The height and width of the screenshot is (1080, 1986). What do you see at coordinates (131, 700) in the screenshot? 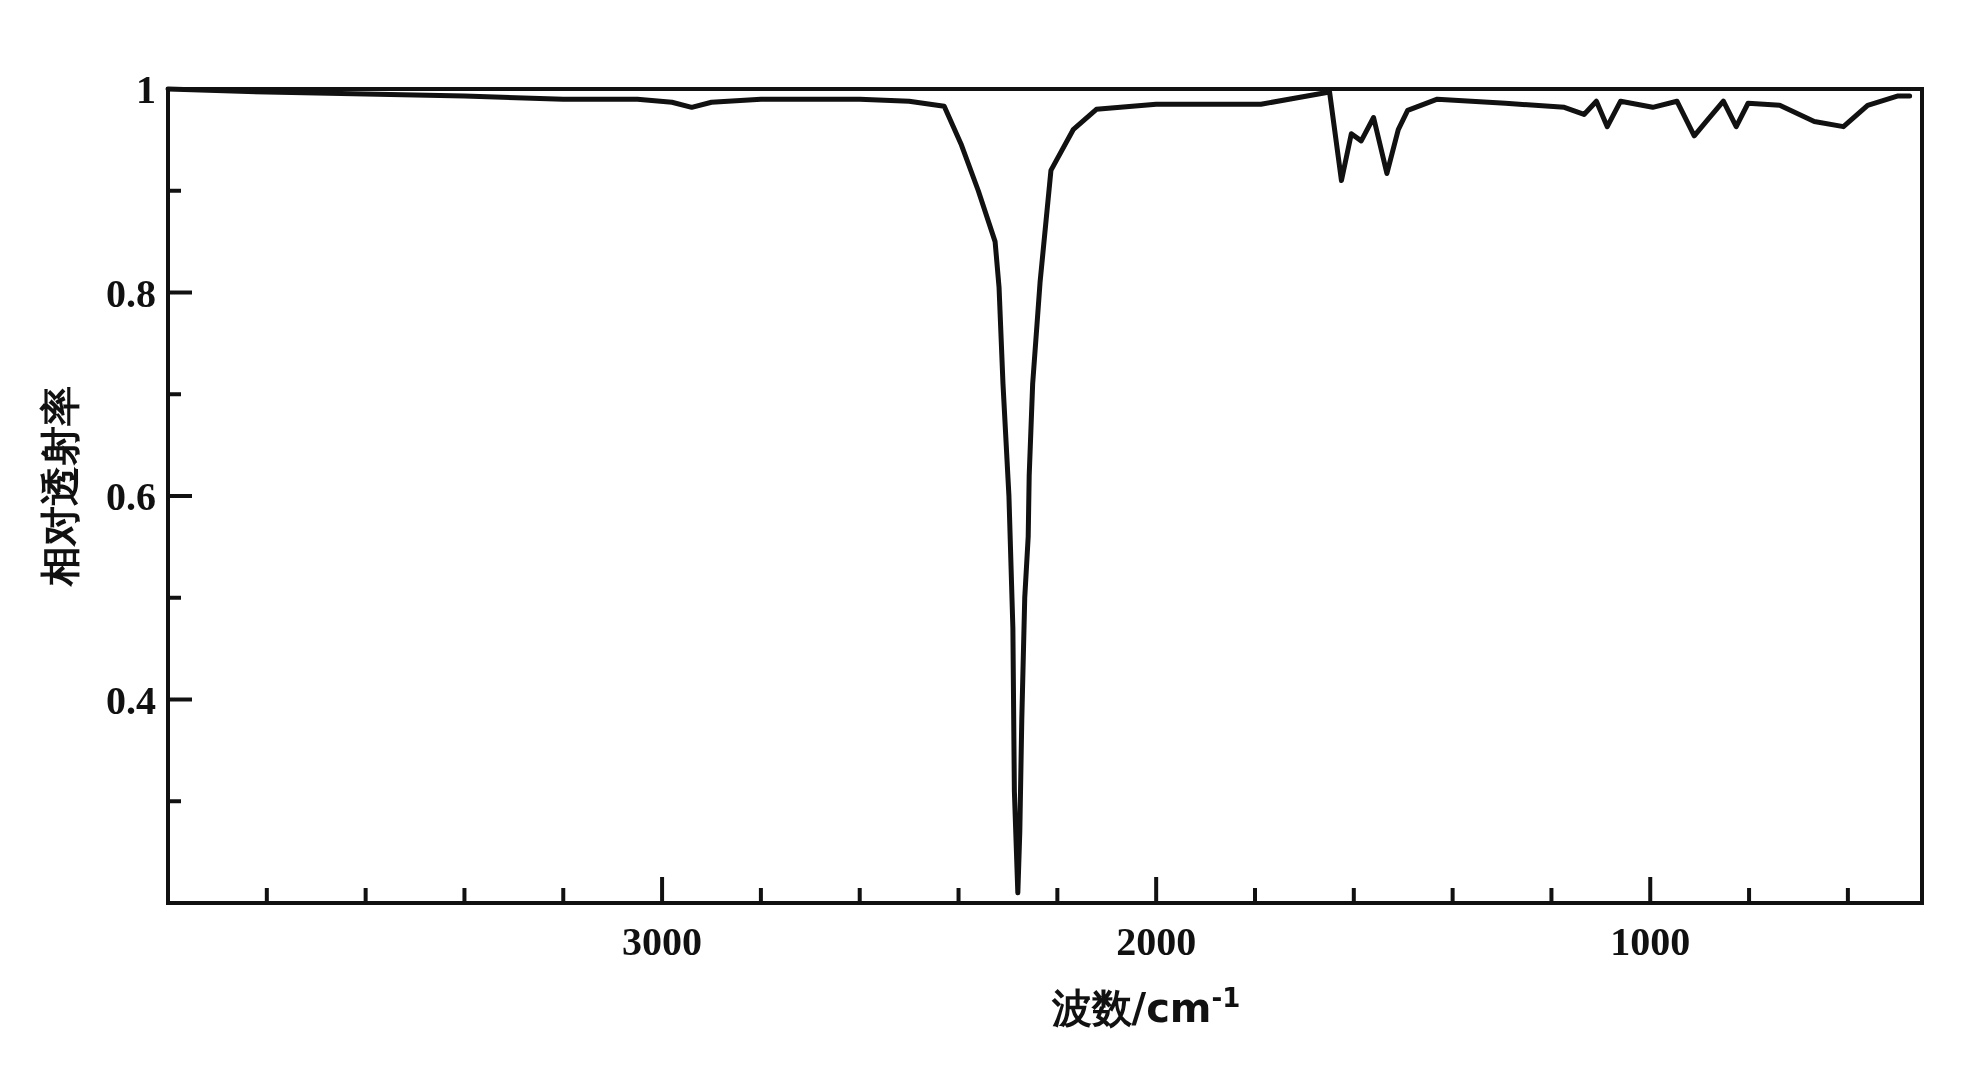
I see `y-tick-label: 0.4` at bounding box center [131, 700].